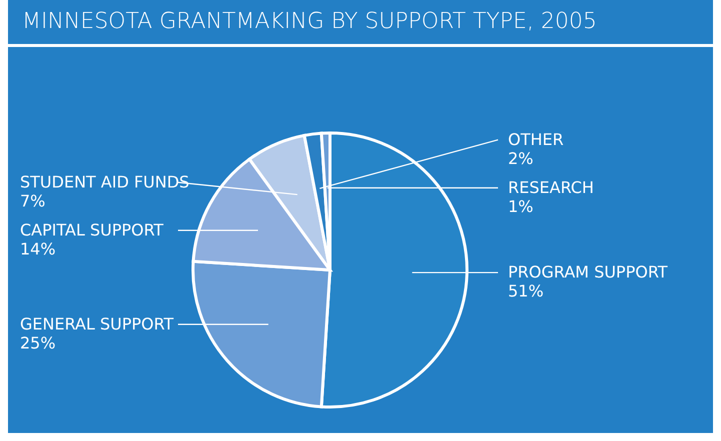 The width and height of the screenshot is (721, 441). What do you see at coordinates (360, 22) in the screenshot?
I see `chart-title: MINNESOTA GRANTMAKING BY SUPPORT TYPE, 2005` at bounding box center [360, 22].